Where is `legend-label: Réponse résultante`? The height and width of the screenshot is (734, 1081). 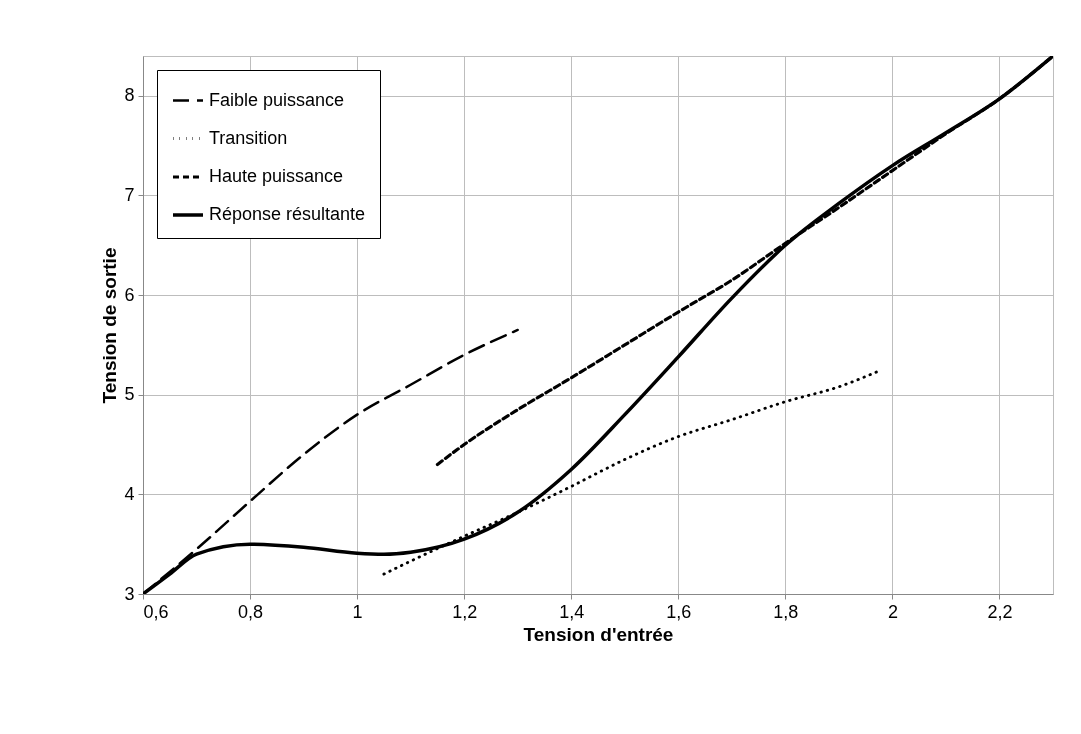
legend-label: Réponse résultante is located at coordinates (287, 214).